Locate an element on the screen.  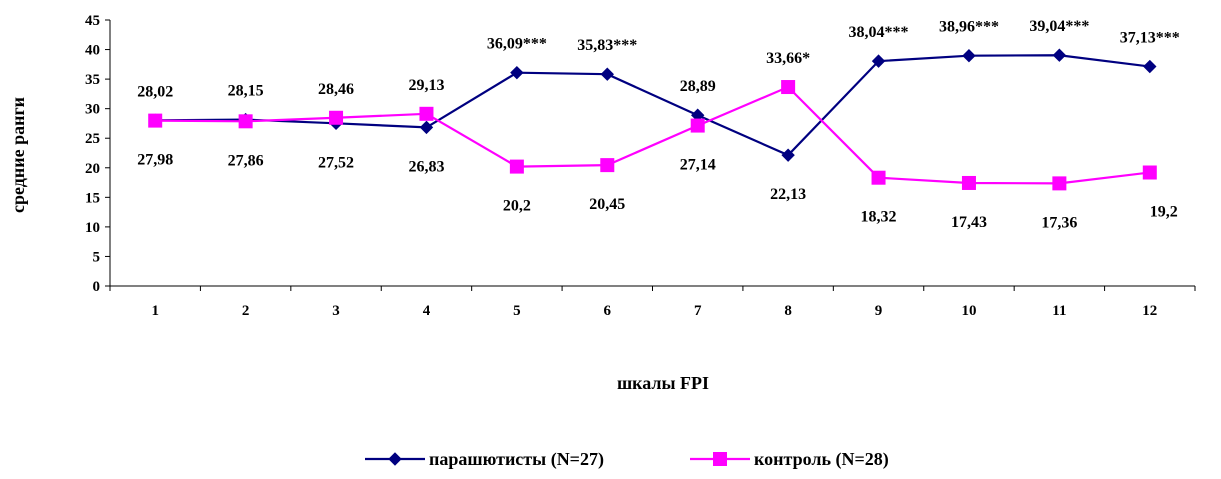
x-tick-label: 4 is located at coordinates (427, 311).